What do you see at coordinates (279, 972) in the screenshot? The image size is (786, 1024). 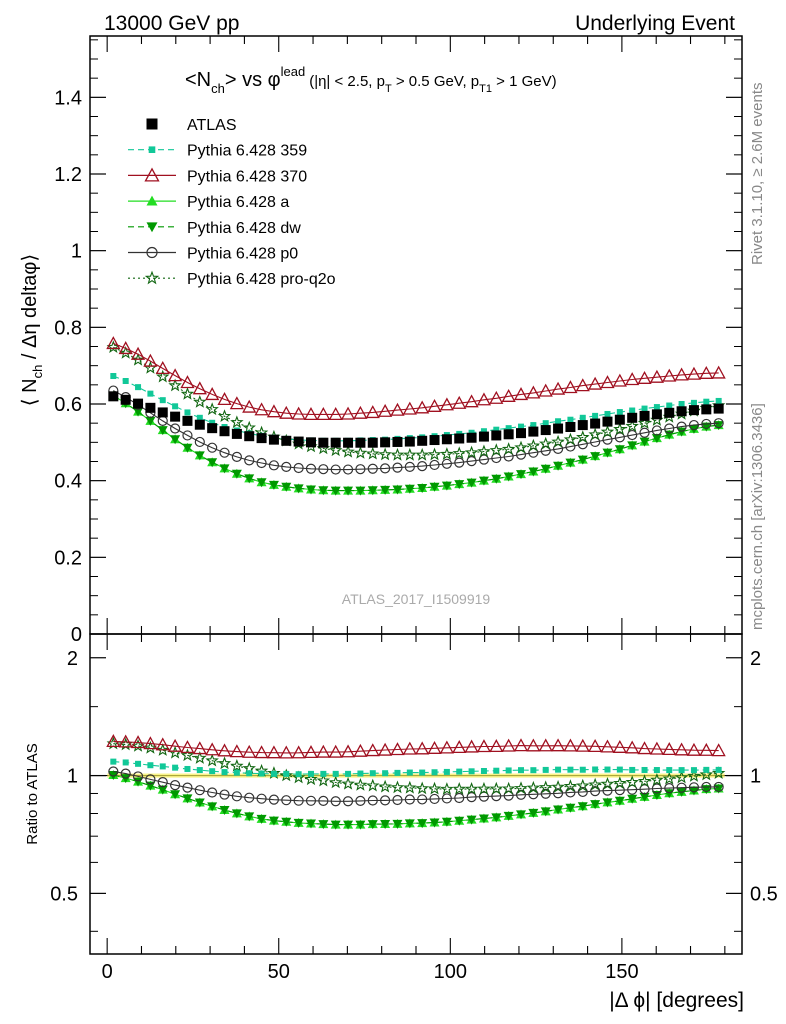 I see `x-tick-label: 50` at bounding box center [279, 972].